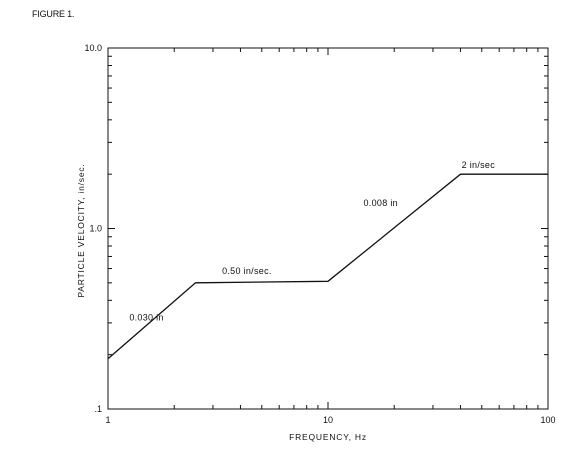 This screenshot has height=468, width=582. What do you see at coordinates (98, 409) in the screenshot?
I see `y-tick-label: .1` at bounding box center [98, 409].